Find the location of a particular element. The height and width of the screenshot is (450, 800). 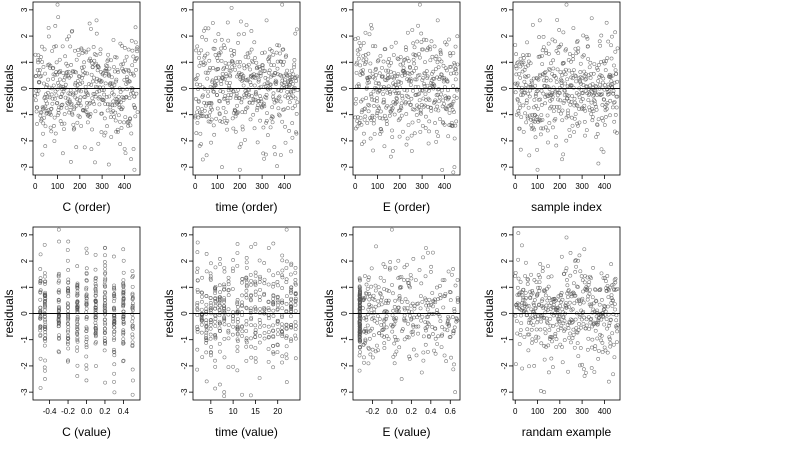

x-axis-title: sample index is located at coordinates (566, 207).